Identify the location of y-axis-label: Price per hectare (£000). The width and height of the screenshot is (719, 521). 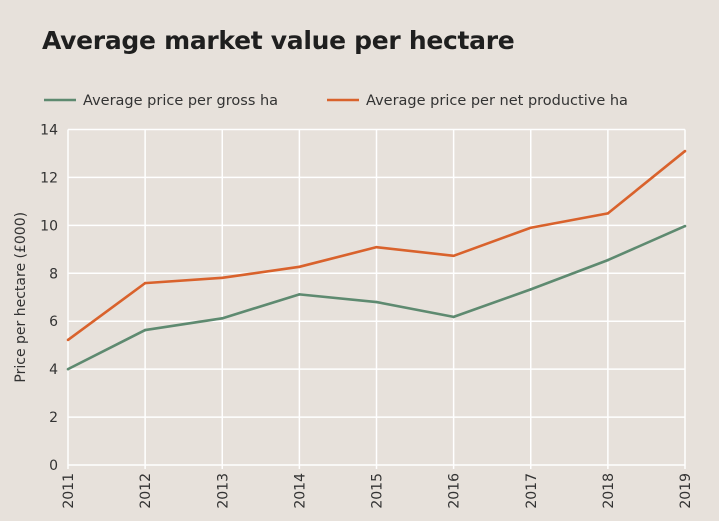
(21, 297).